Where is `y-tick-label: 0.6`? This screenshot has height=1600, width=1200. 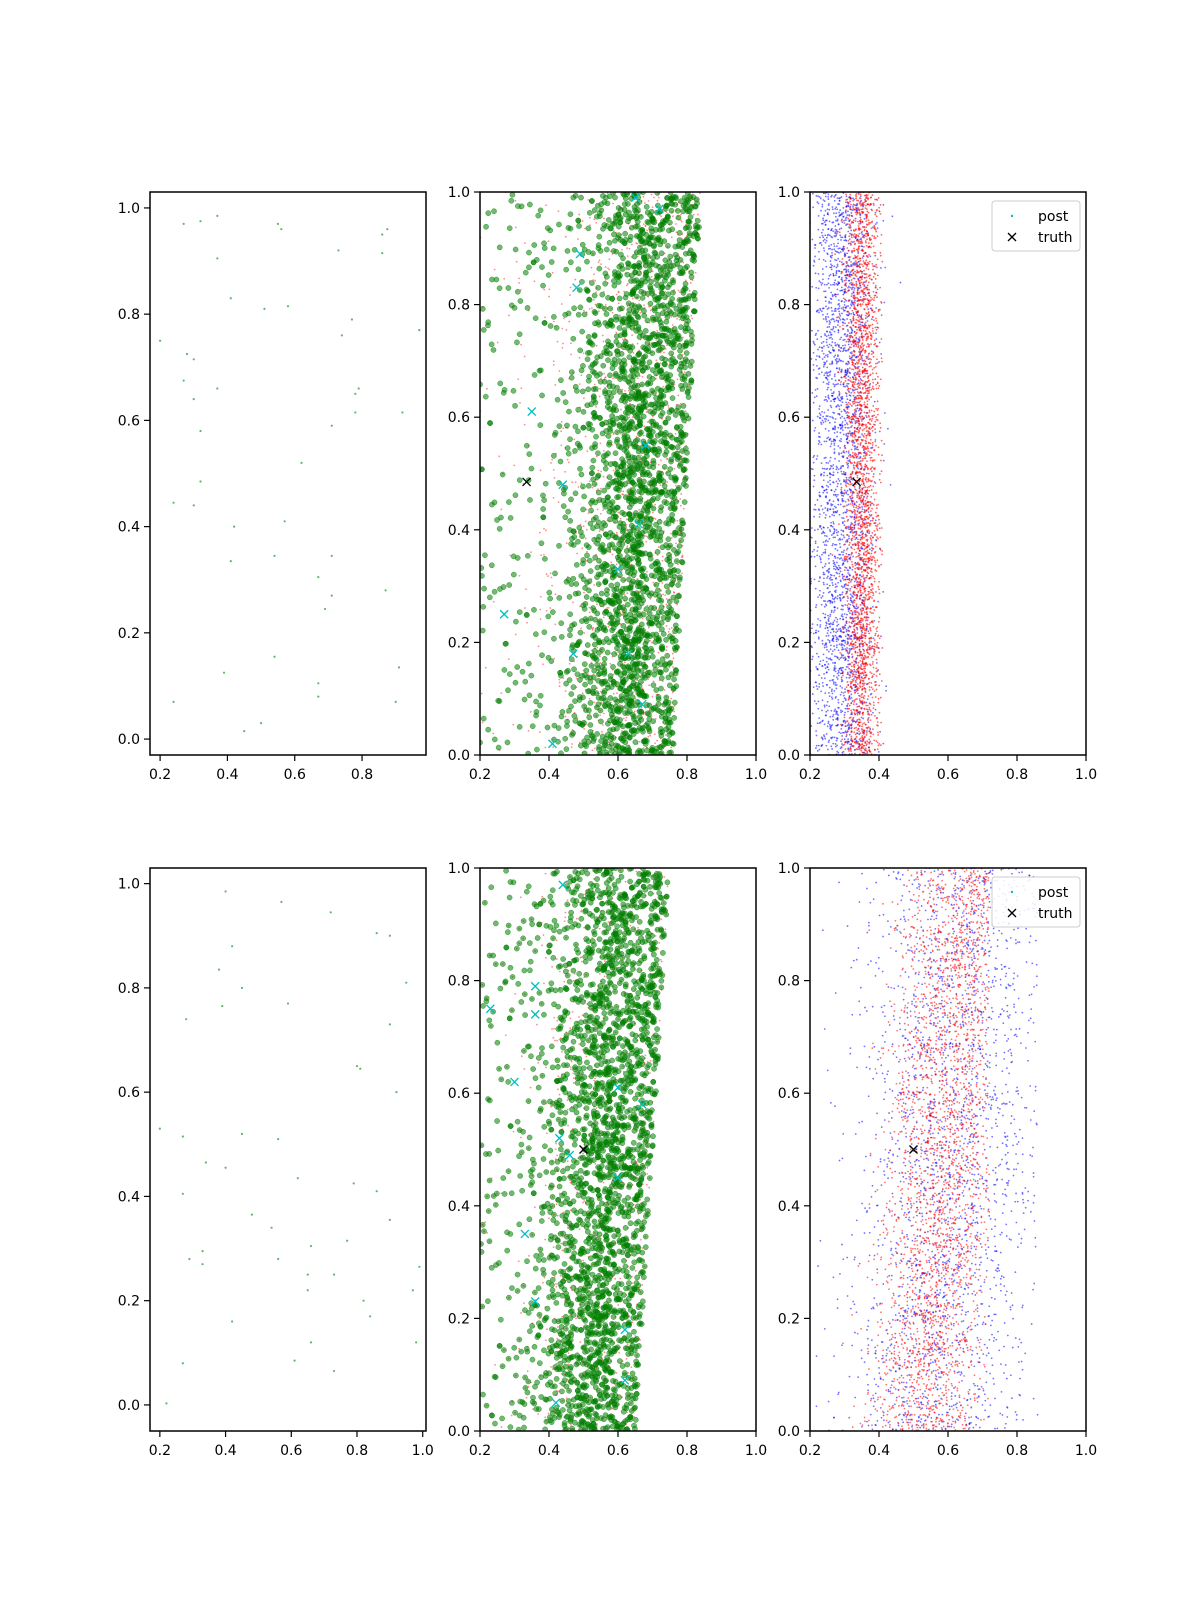
y-tick-label: 0.6 is located at coordinates (789, 418).